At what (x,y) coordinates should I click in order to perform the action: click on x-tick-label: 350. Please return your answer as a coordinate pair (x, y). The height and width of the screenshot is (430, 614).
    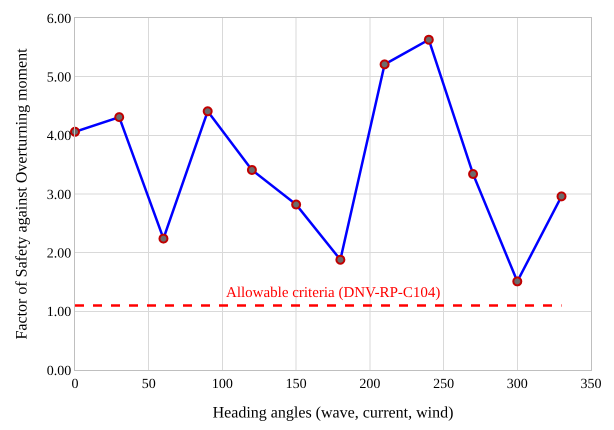
    Looking at the image, I should click on (591, 384).